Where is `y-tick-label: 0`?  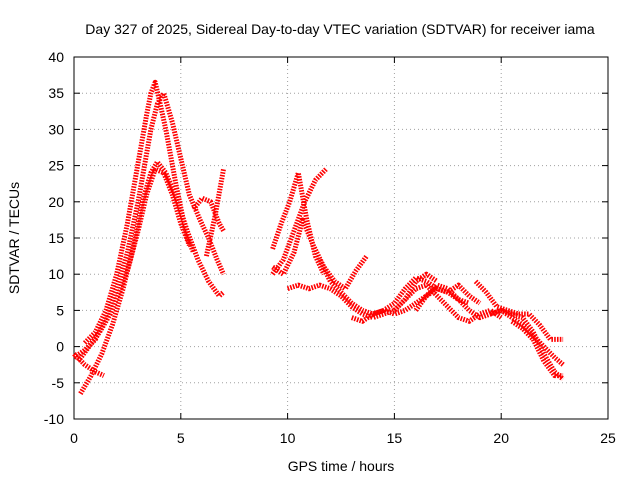
y-tick-label: 0 is located at coordinates (60, 347).